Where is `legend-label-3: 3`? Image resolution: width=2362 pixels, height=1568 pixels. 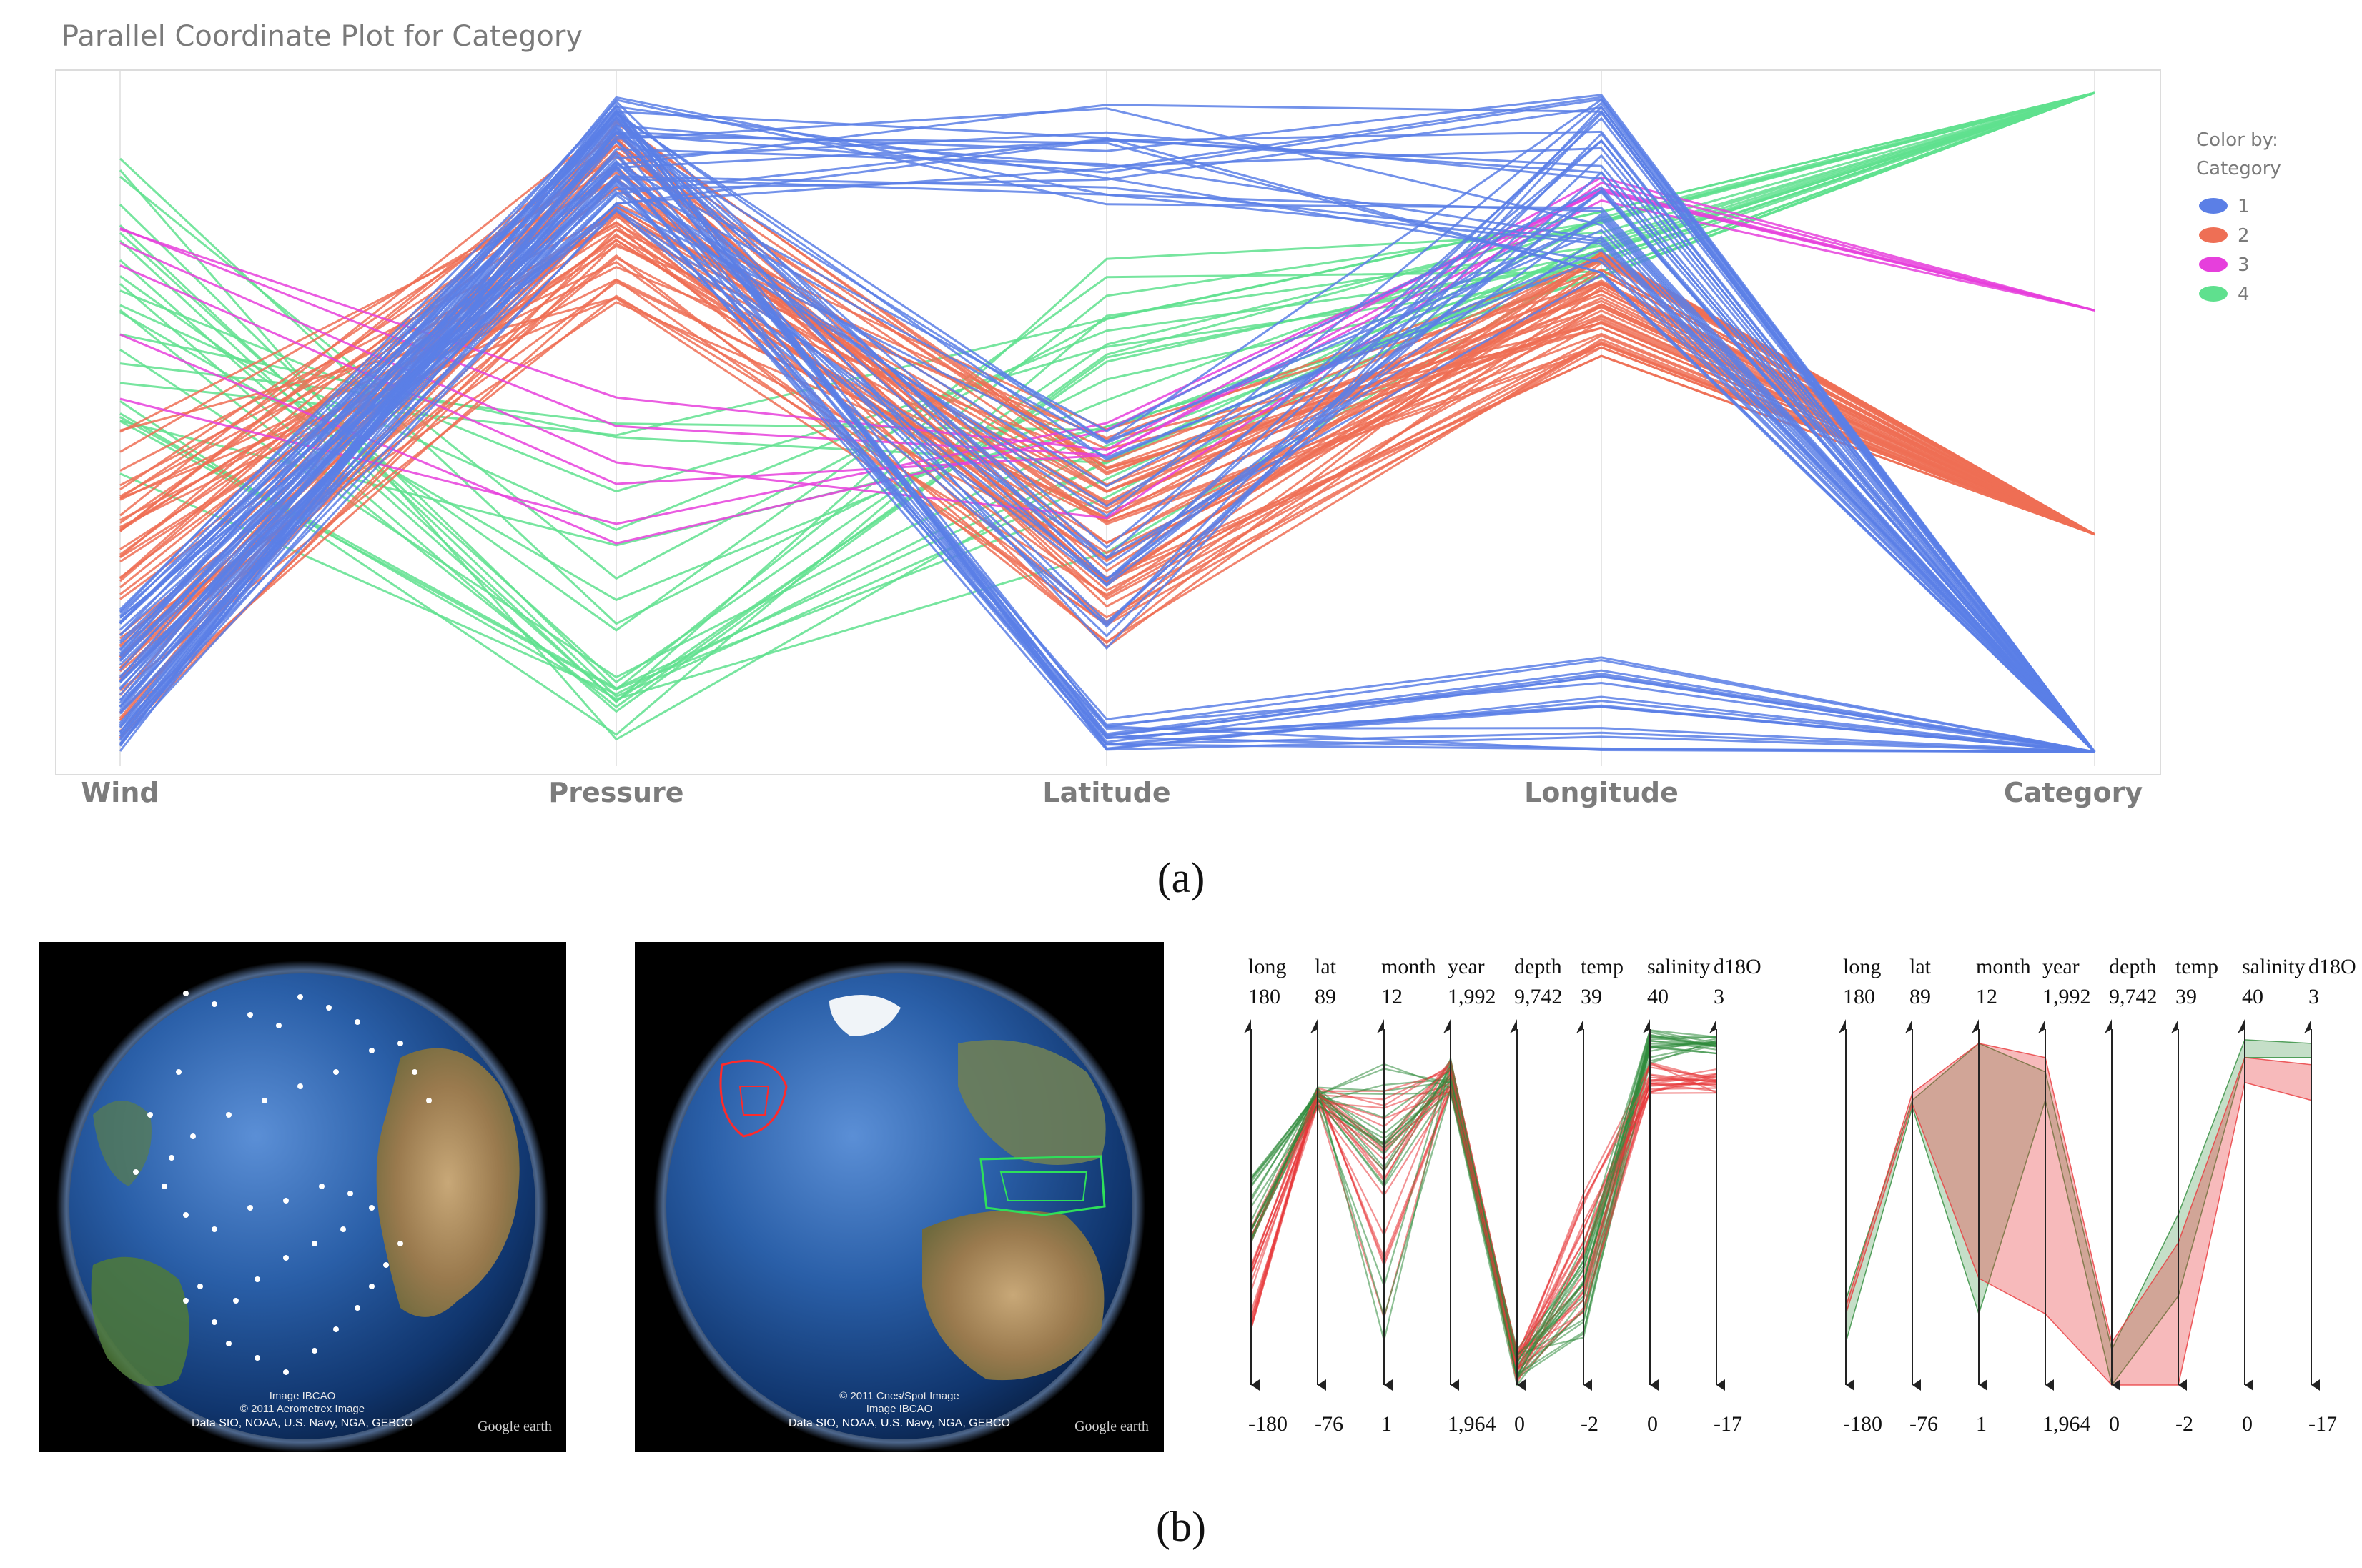
legend-label-3: 3 is located at coordinates (2244, 265).